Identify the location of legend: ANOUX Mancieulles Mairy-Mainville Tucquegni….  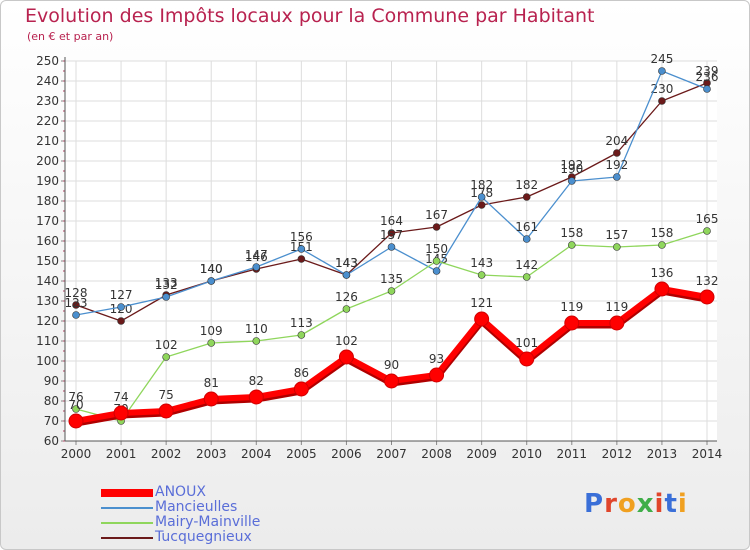
(201, 514).